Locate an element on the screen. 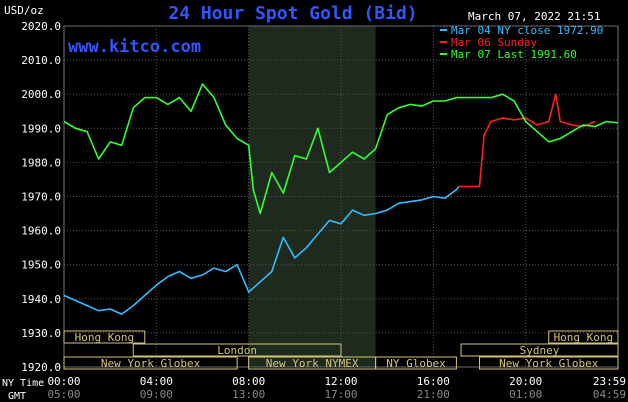  y-axis-label: USD/oz is located at coordinates (24, 10).